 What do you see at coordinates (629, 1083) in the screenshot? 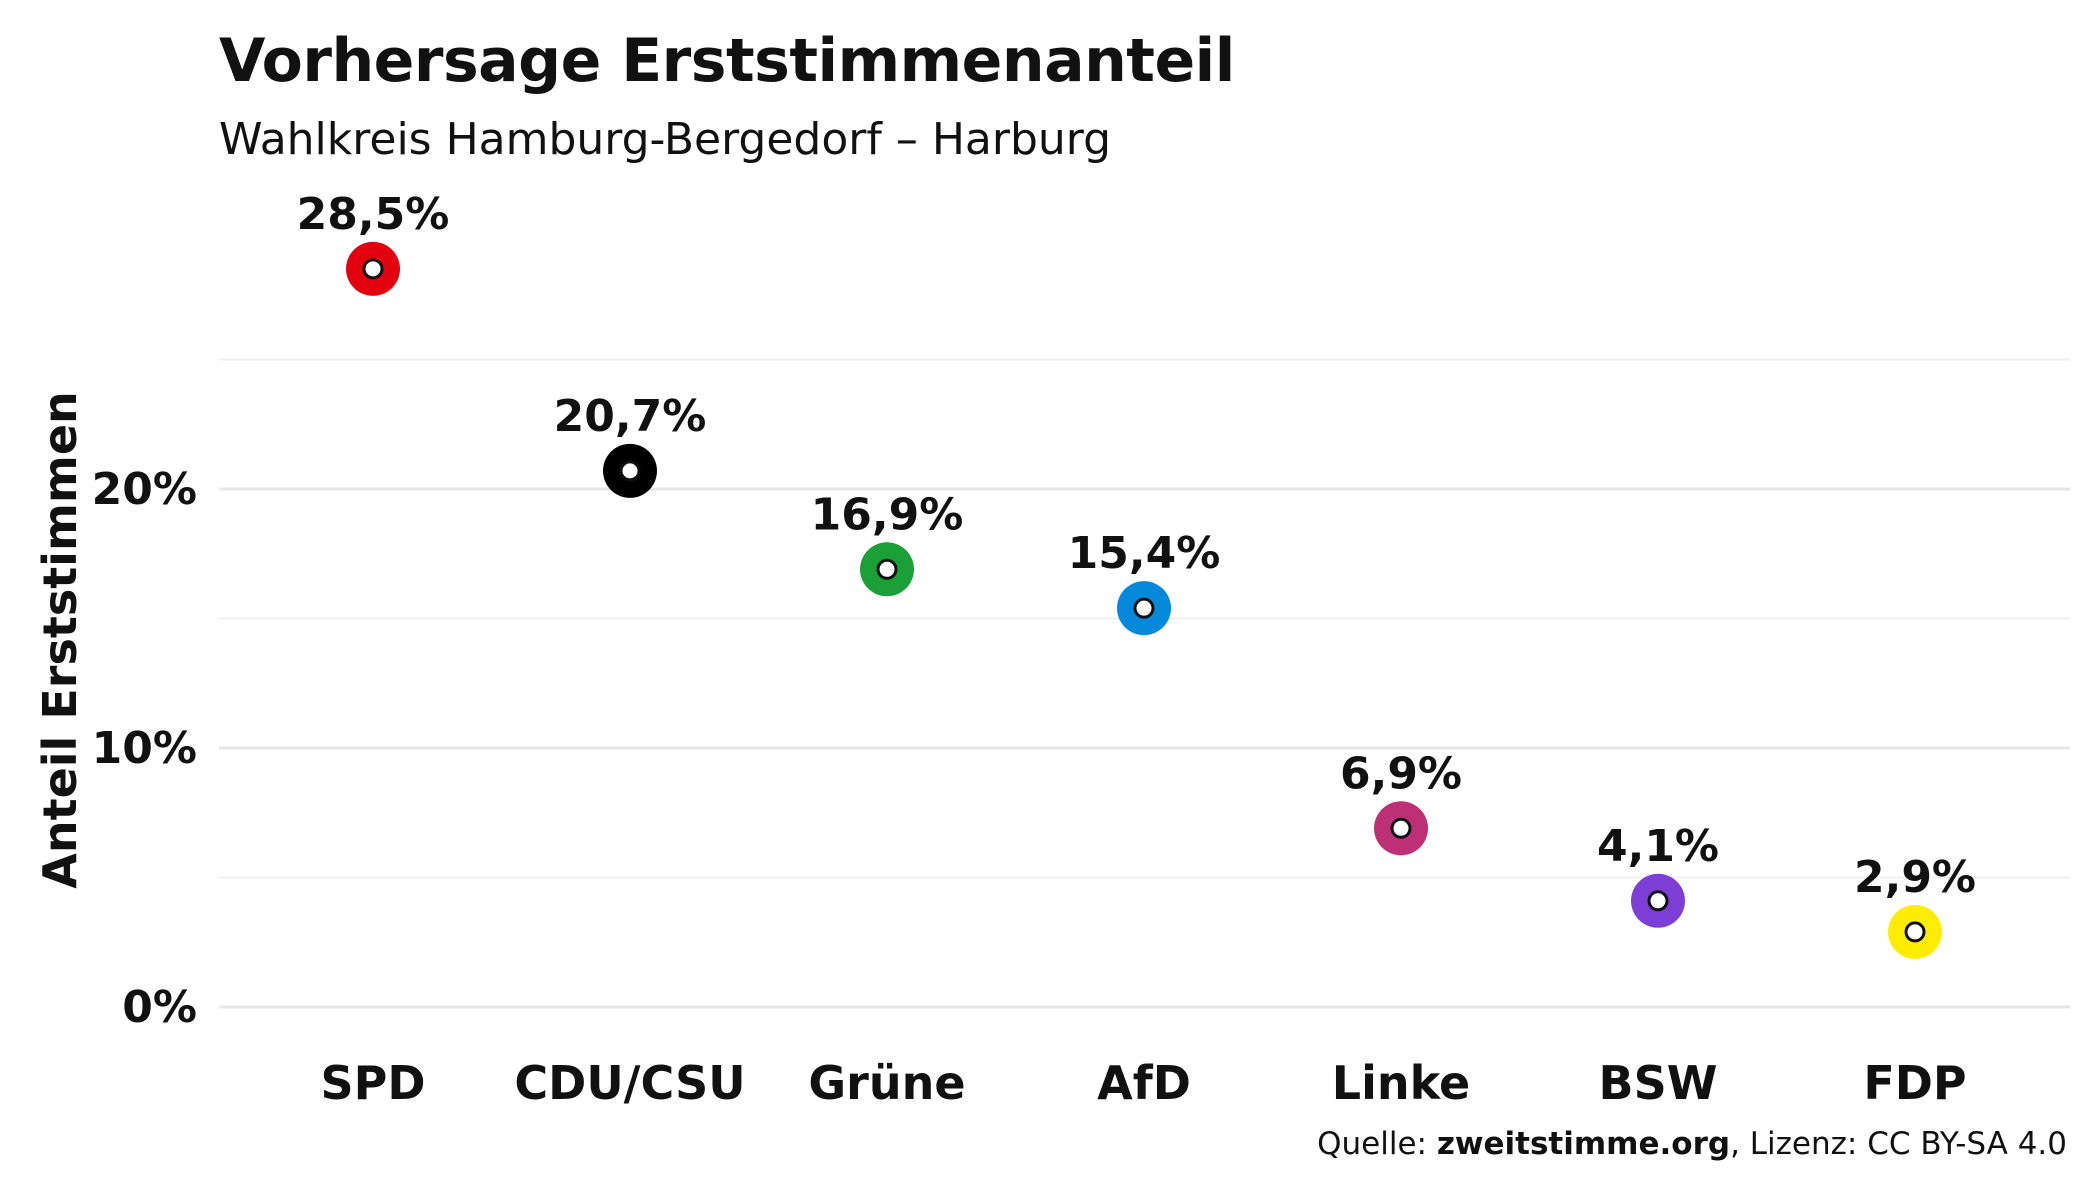
I see `x-tick-label: CDU/CSU` at bounding box center [629, 1083].